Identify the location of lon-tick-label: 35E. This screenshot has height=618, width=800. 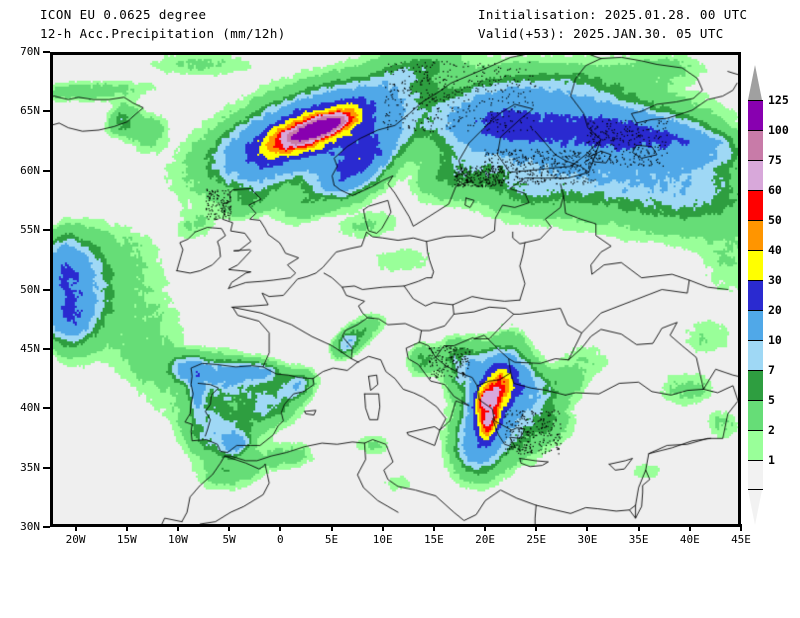
(638, 539).